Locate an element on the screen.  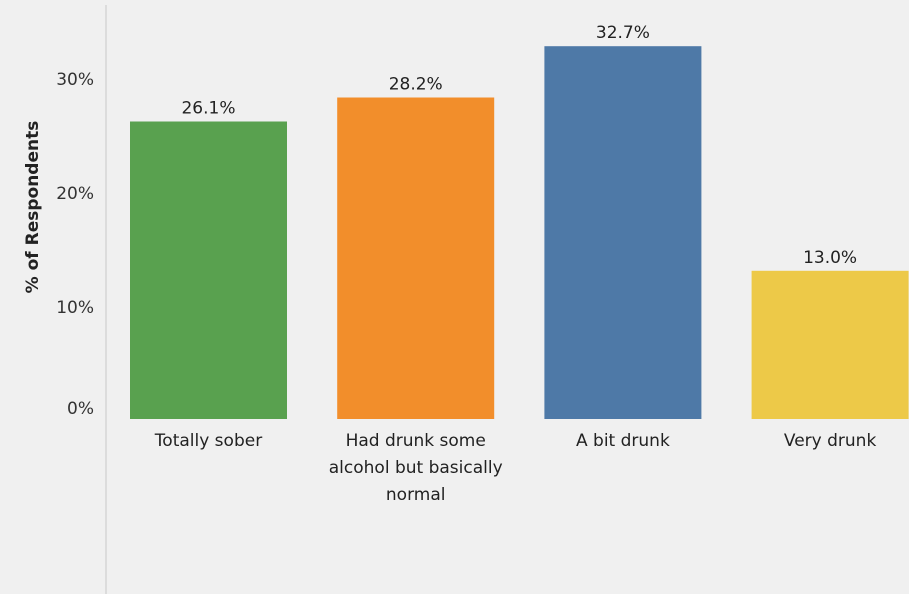
category-label: Very drunk is located at coordinates (830, 441).